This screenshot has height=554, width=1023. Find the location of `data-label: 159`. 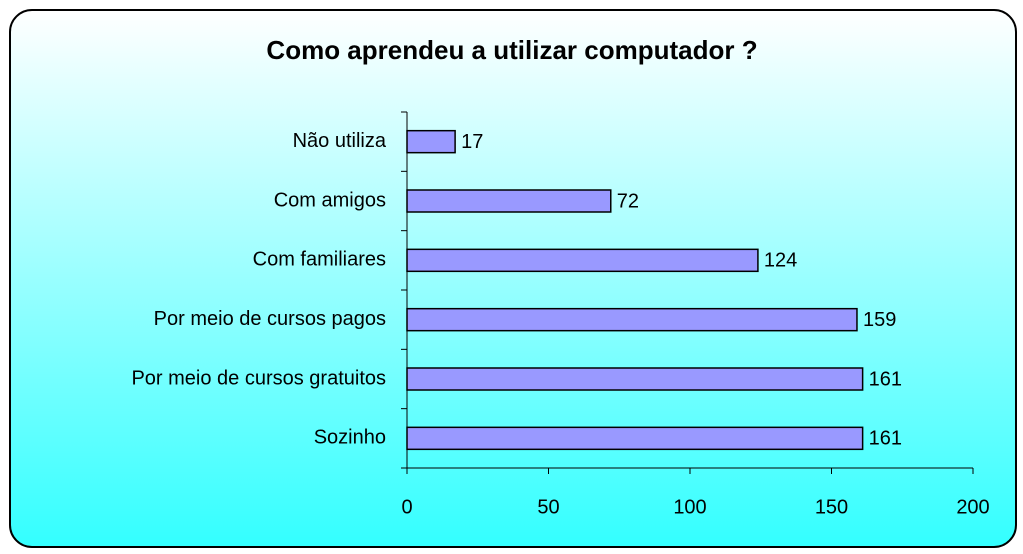

data-label: 159 is located at coordinates (879, 320).